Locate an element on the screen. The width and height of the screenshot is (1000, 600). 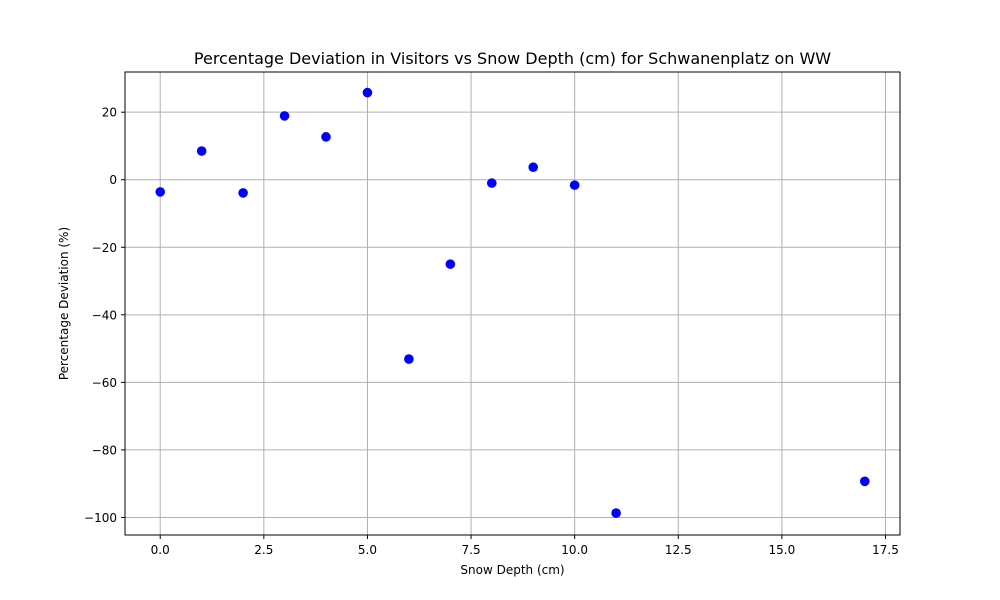
x-tick-label: 12.5 is located at coordinates (678, 550).